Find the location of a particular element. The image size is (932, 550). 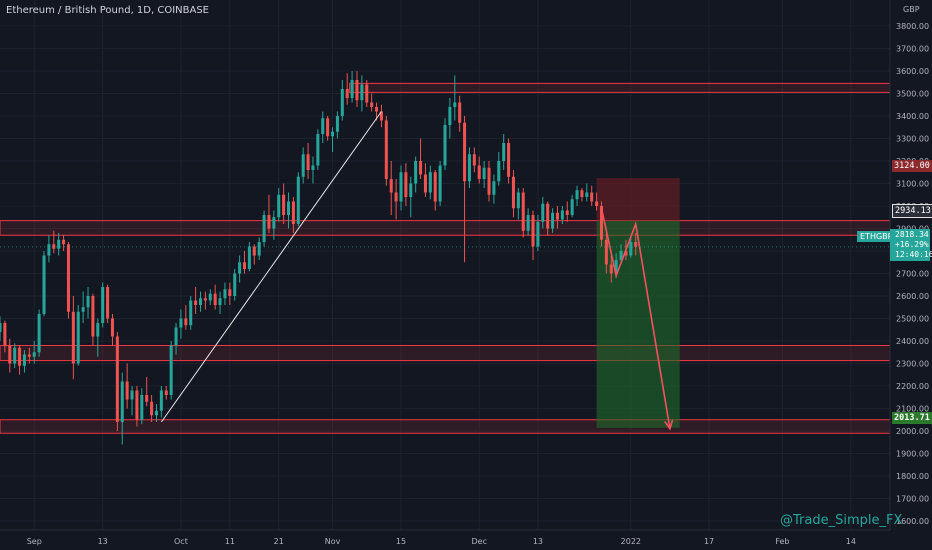

time-tick-label: Dec is located at coordinates (478, 541).